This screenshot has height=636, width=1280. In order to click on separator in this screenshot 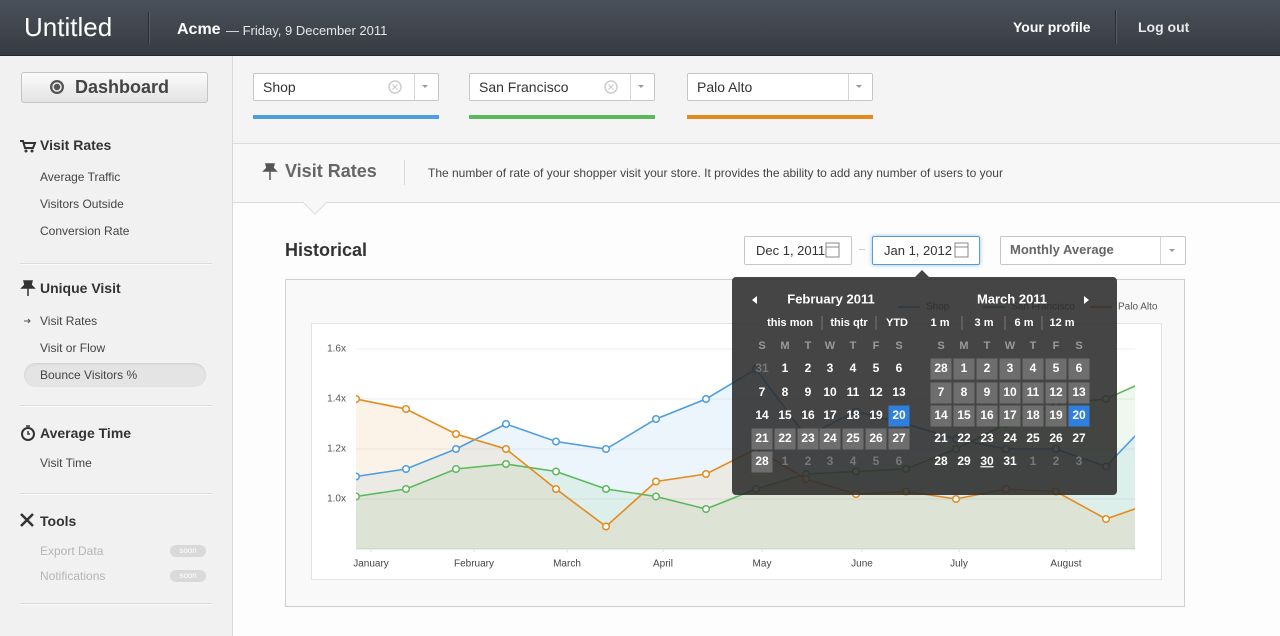, I will do `click(116, 264)`.